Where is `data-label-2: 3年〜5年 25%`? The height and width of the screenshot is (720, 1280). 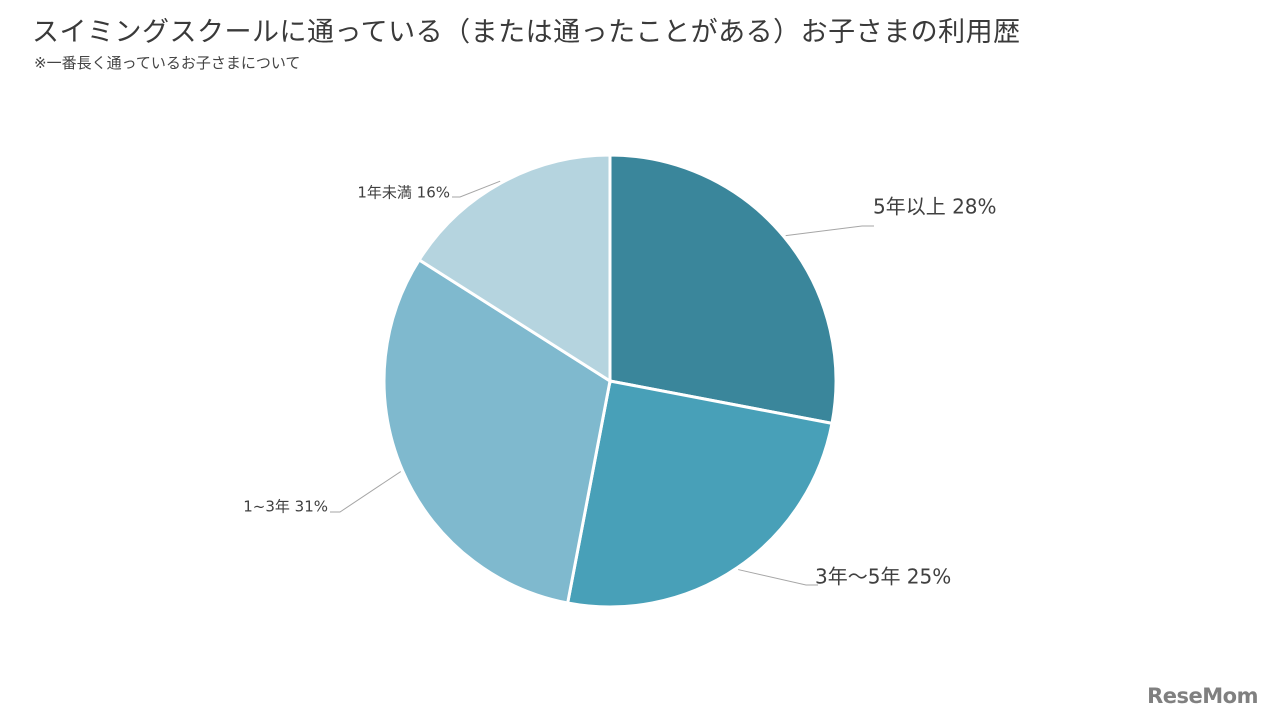
data-label-2: 3年〜5年 25% is located at coordinates (883, 577).